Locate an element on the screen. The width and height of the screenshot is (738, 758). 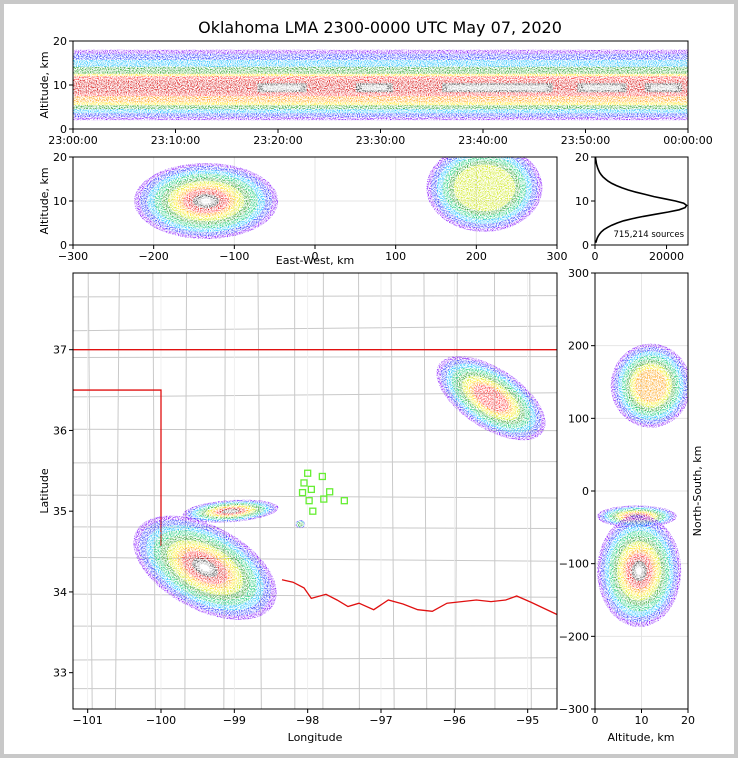
plan-view-storm-southwest is located at coordinates (205, 567).